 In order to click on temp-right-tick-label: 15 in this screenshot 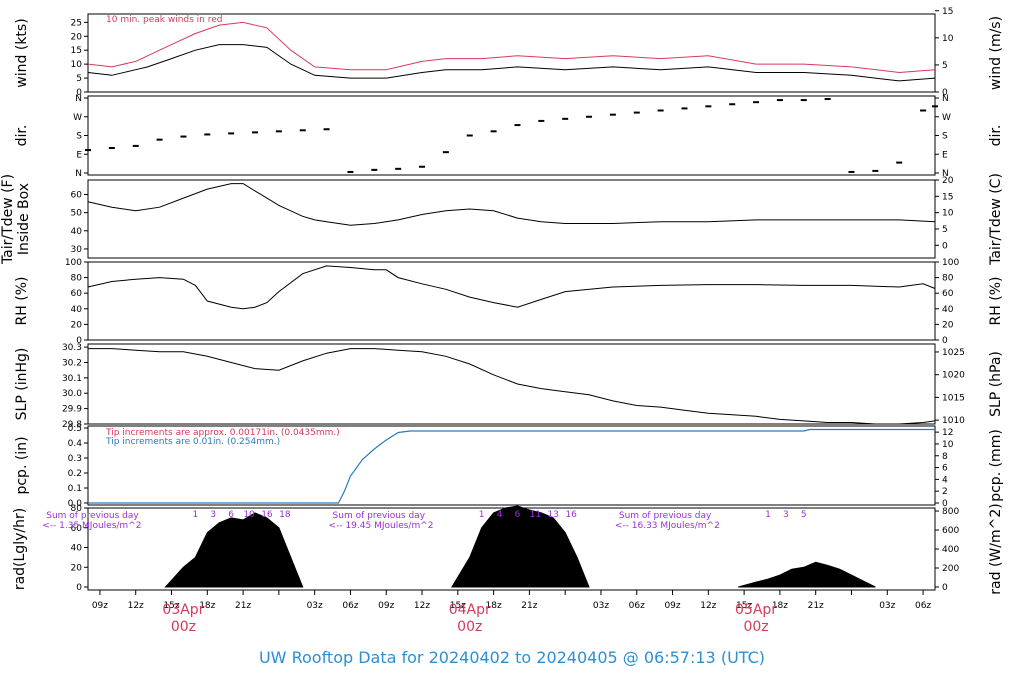, I will do `click(947, 197)`.